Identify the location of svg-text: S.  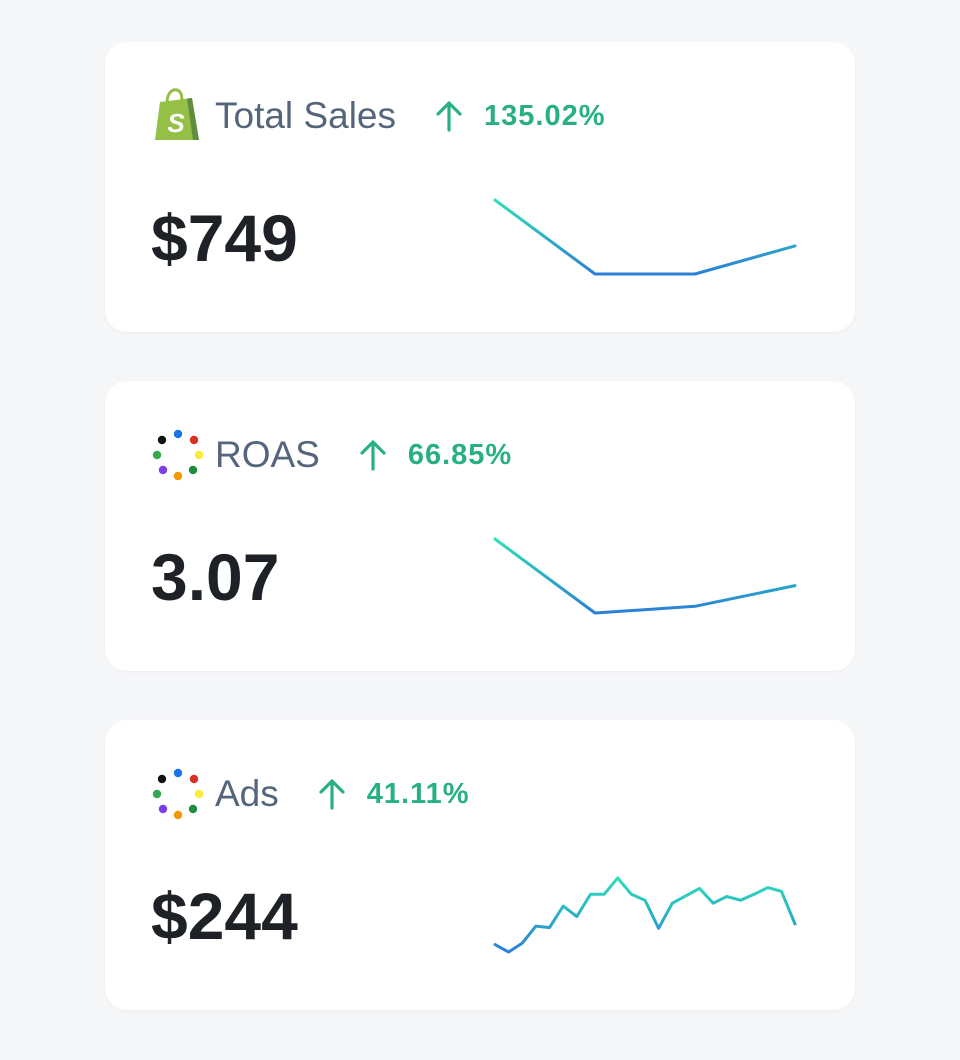
(176, 123).